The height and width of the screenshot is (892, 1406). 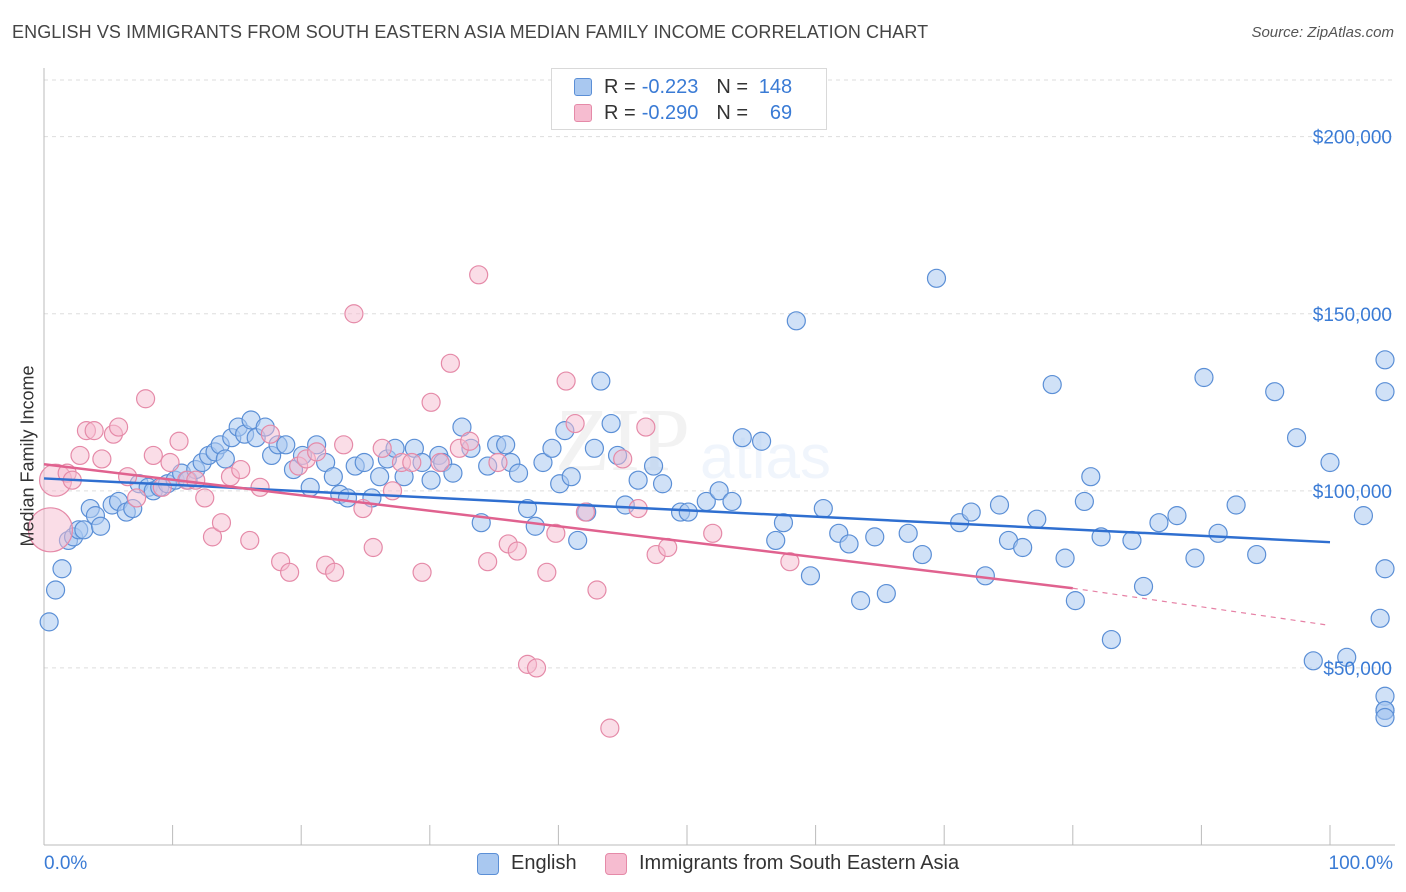 I want to click on x-tick-labels: 0.0% 100.0%, so click(x=718, y=863).